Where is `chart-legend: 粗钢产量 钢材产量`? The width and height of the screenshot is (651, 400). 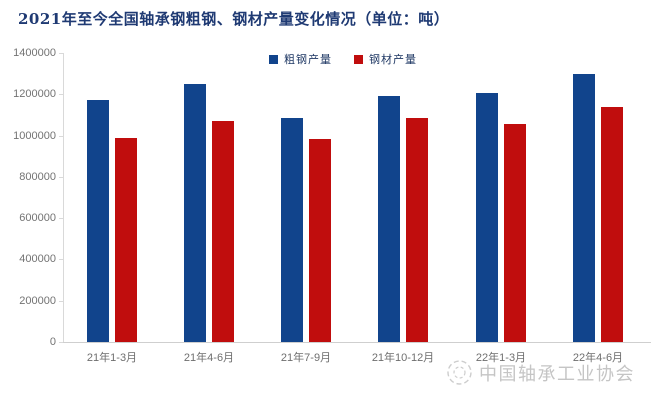 chart-legend: 粗钢产量 钢材产量 is located at coordinates (343, 59).